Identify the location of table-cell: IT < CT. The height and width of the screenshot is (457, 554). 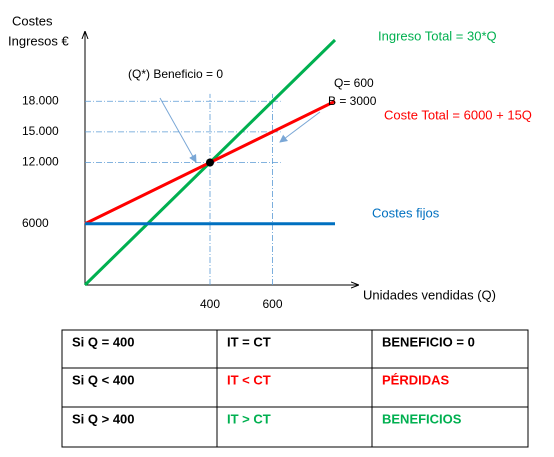
(249, 379).